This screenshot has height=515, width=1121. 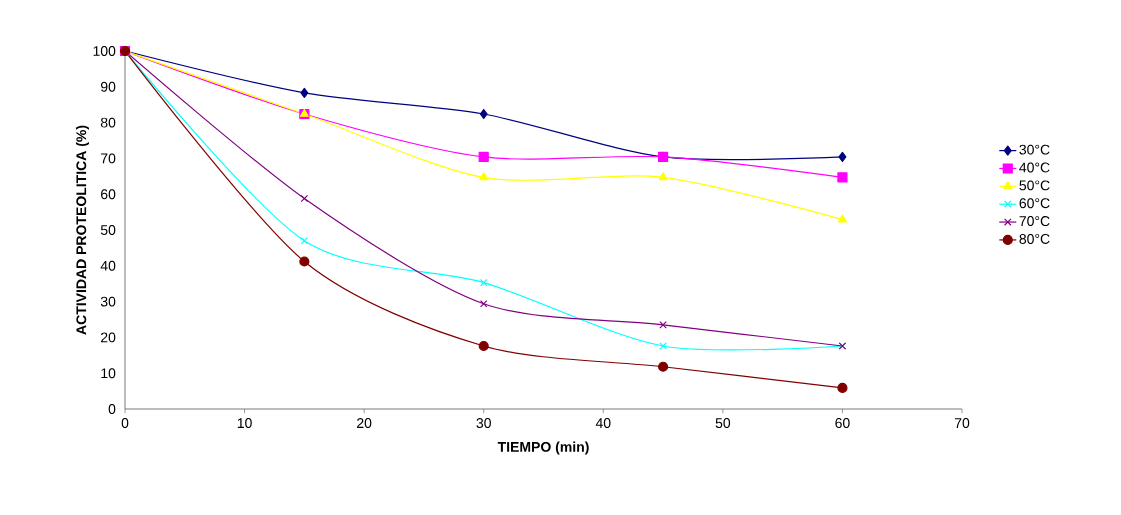 I want to click on y-tick-label: 10, so click(x=108, y=373).